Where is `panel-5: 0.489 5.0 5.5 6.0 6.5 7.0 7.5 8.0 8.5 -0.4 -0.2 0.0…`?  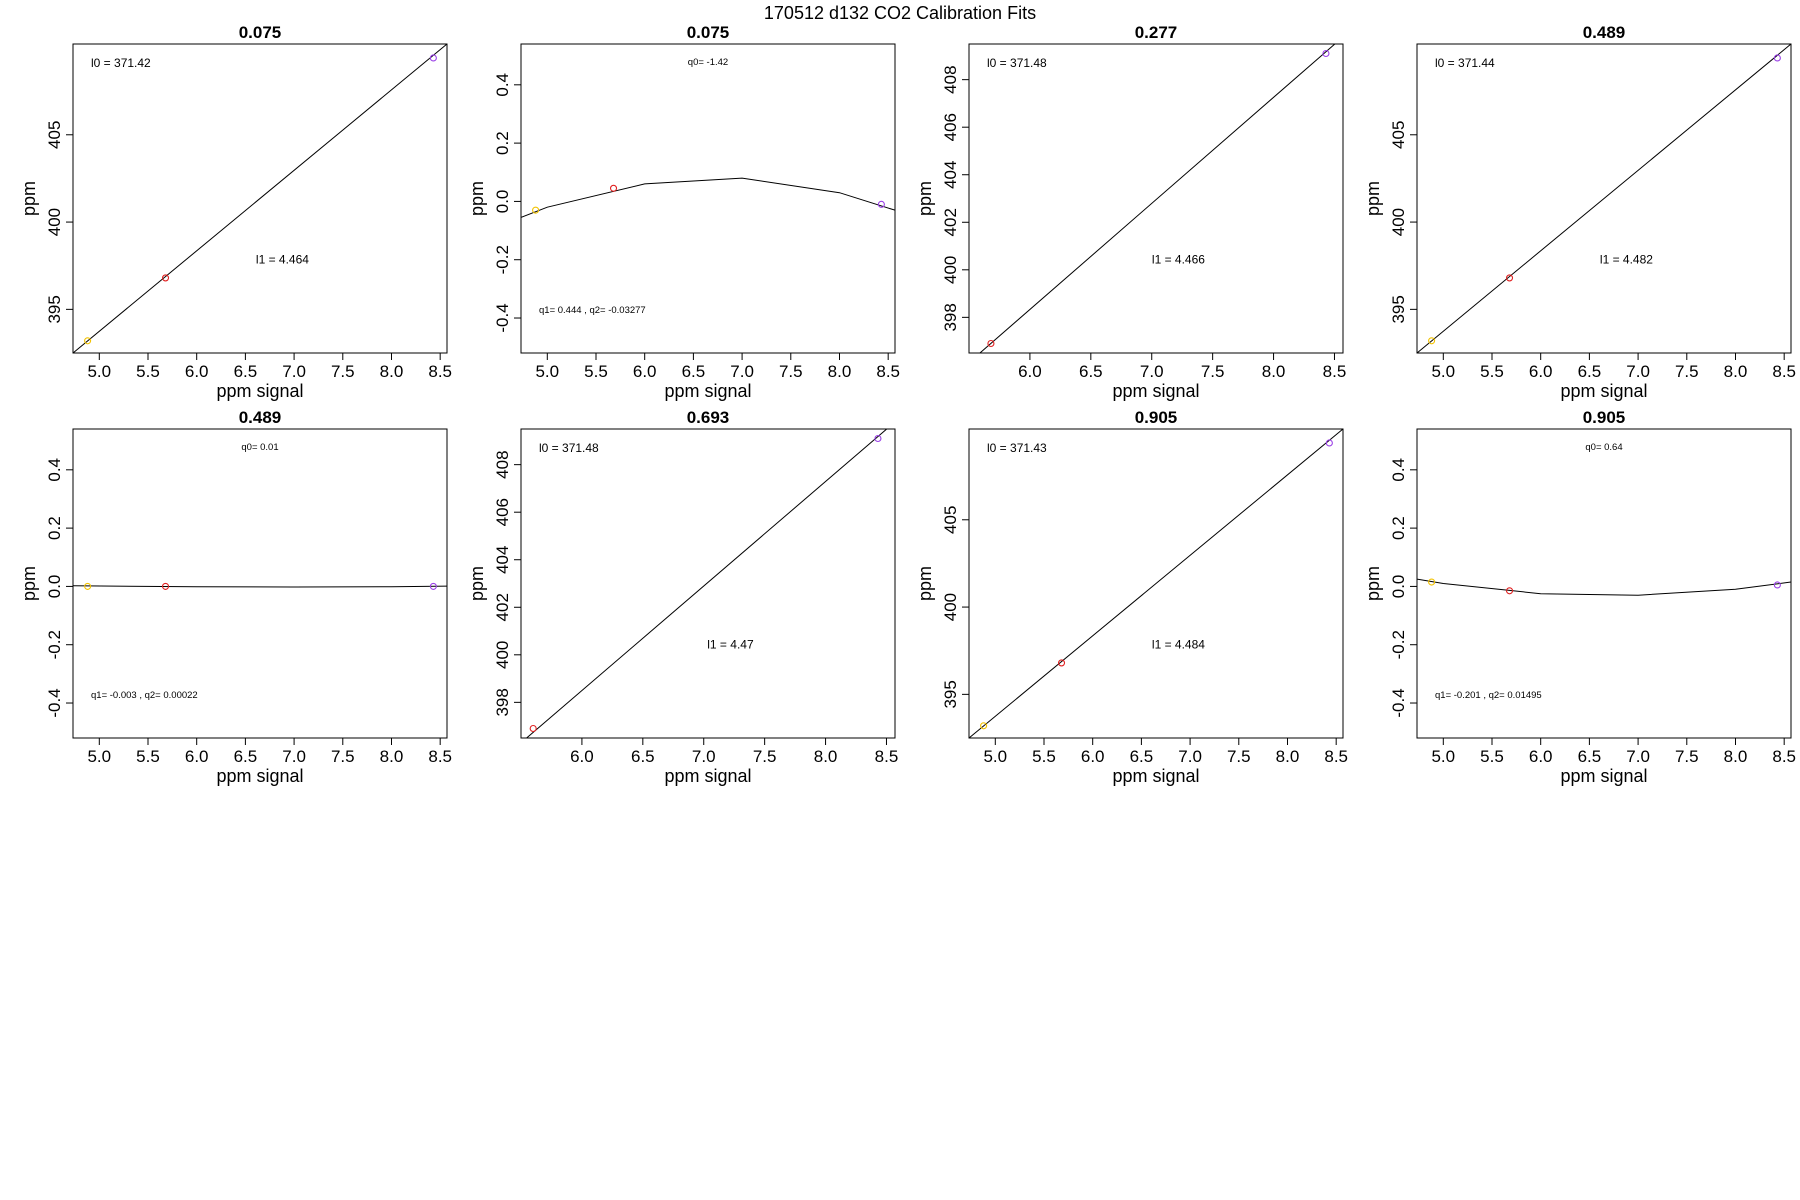
panel-5: 0.489 5.0 5.5 6.0 6.5 7.0 7.5 8.0 8.5 -0.4 -0.2 0.0… is located at coordinates (235, 597).